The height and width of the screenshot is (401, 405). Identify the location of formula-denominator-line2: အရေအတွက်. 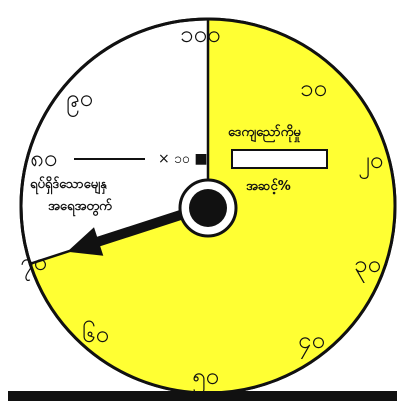
(80, 206).